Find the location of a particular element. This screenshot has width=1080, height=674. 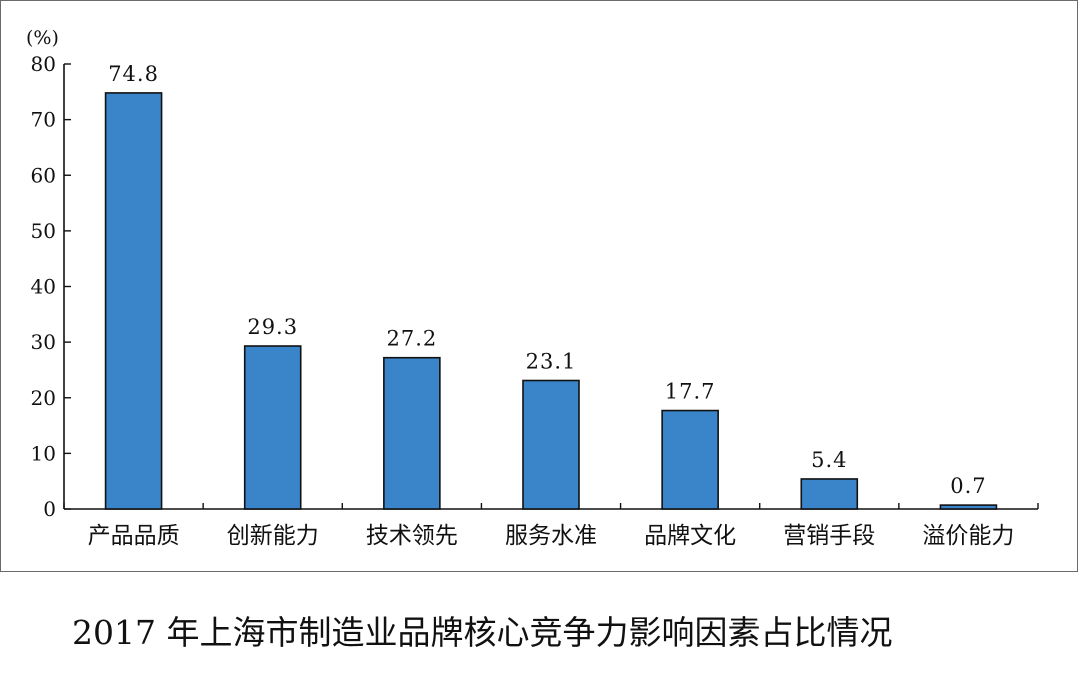

y-tick-label: 50 is located at coordinates (43, 231).